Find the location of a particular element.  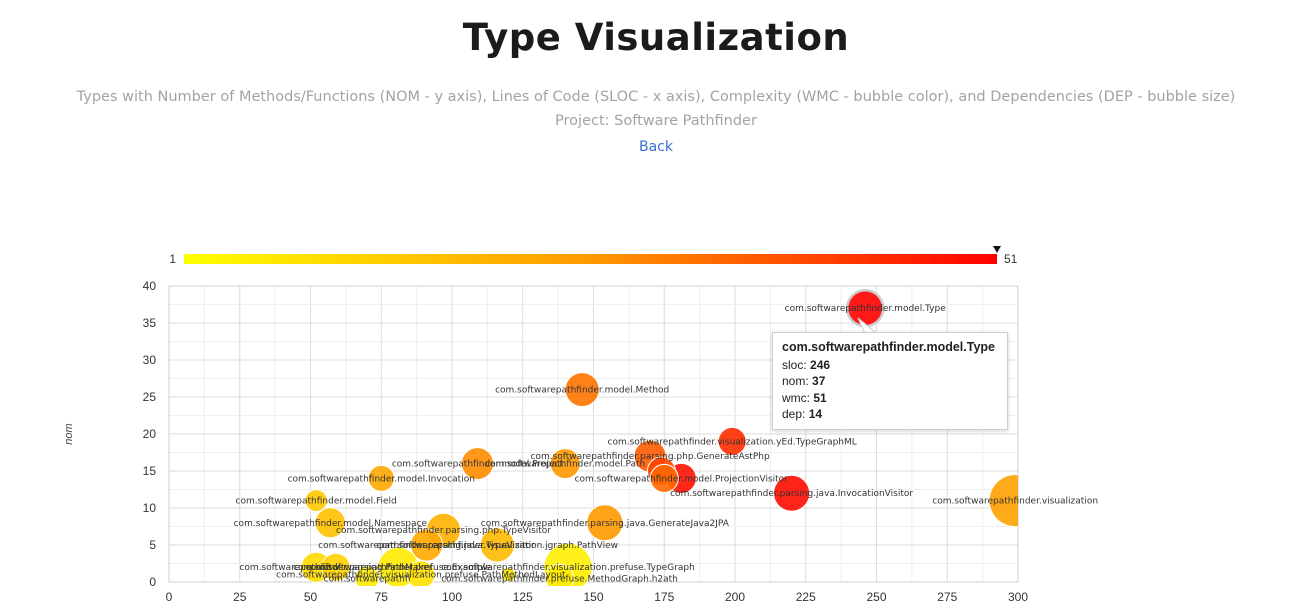

x-tick-label: 125 is located at coordinates (523, 597).